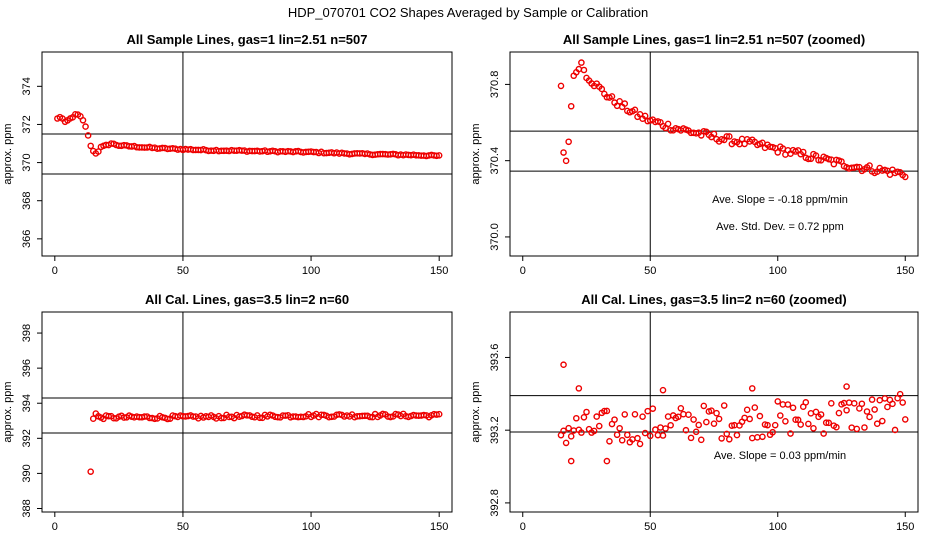 The width and height of the screenshot is (936, 540). Describe the element at coordinates (495, 503) in the screenshot. I see `y-tick-label: 392.8` at that location.